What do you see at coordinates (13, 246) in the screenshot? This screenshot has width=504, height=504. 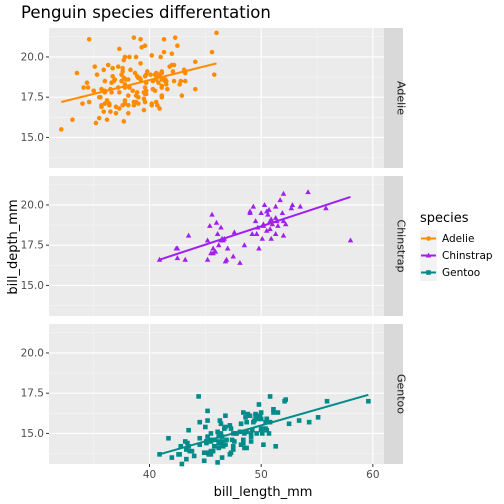 I see `y-axis-label: bill_depth_mm` at bounding box center [13, 246].